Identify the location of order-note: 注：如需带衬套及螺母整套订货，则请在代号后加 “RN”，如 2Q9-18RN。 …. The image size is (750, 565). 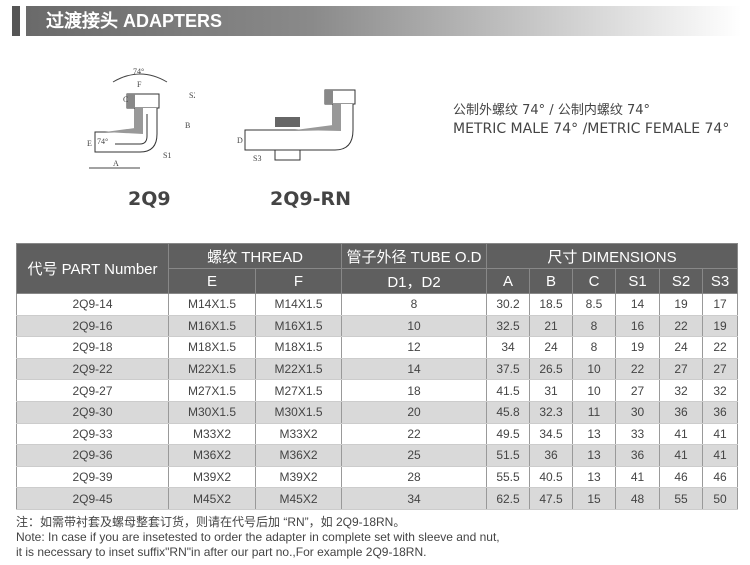
(258, 537).